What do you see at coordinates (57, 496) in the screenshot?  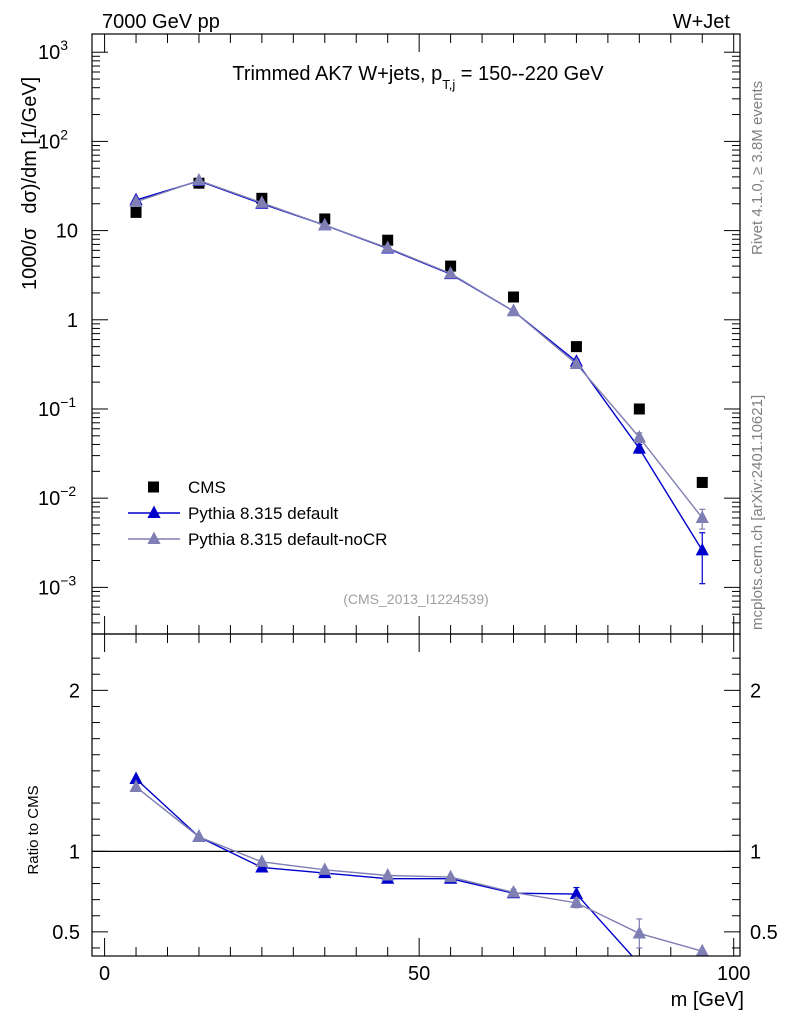 I see `y-tick-label: 10⁻²` at bounding box center [57, 496].